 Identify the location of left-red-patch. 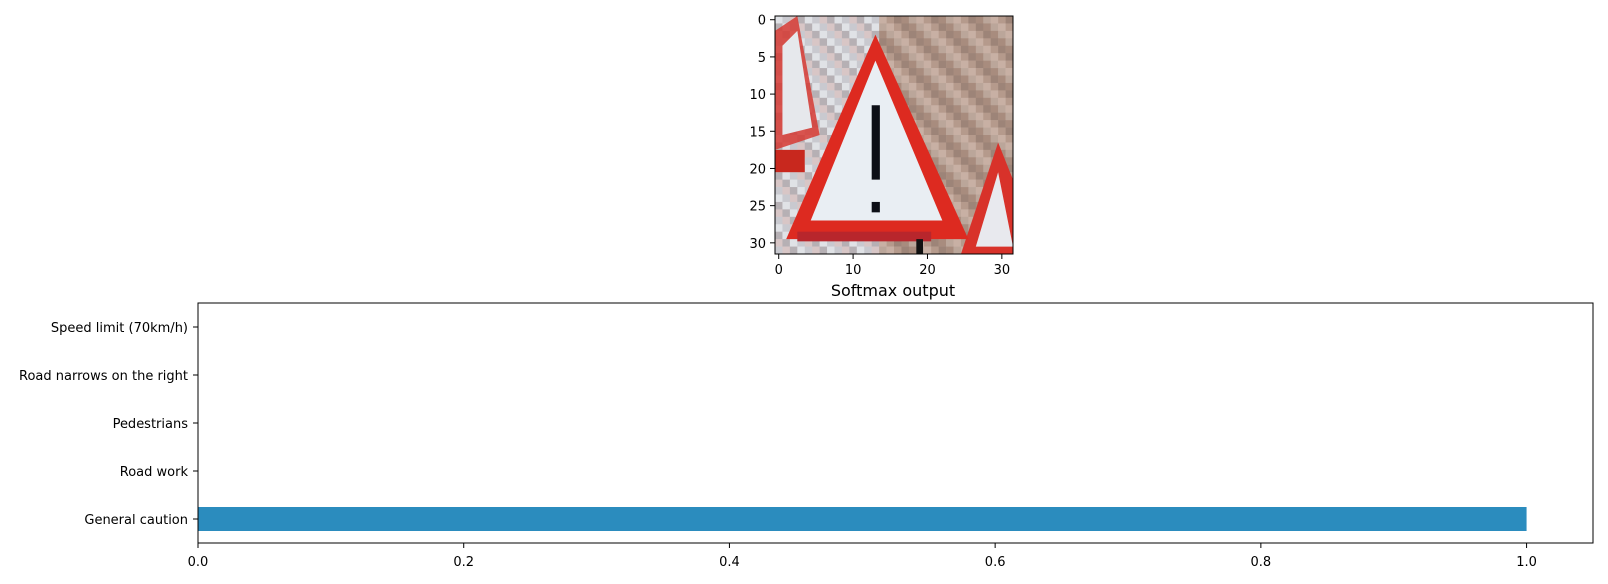
(790, 161).